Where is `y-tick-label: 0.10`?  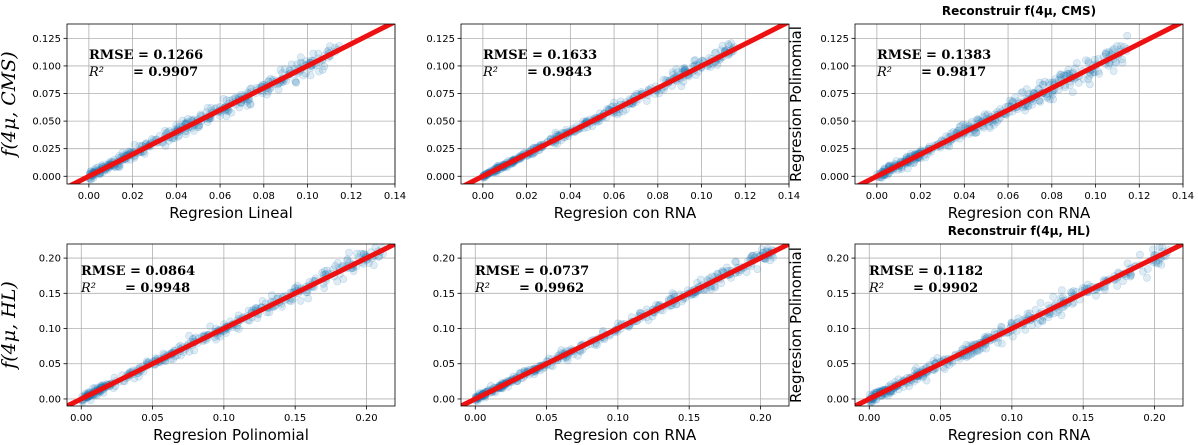
y-tick-label: 0.10 is located at coordinates (838, 329).